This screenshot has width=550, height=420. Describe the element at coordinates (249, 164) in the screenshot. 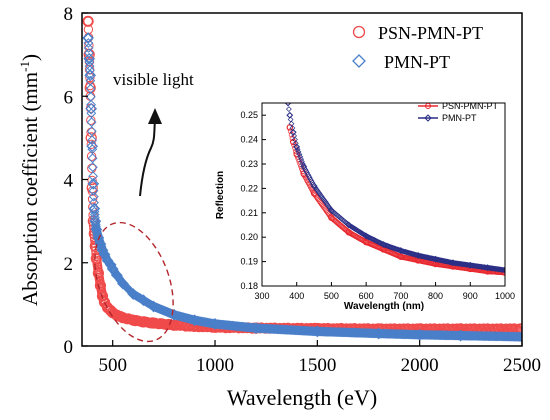

I see `inset-y-tick-label: 0.23` at that location.